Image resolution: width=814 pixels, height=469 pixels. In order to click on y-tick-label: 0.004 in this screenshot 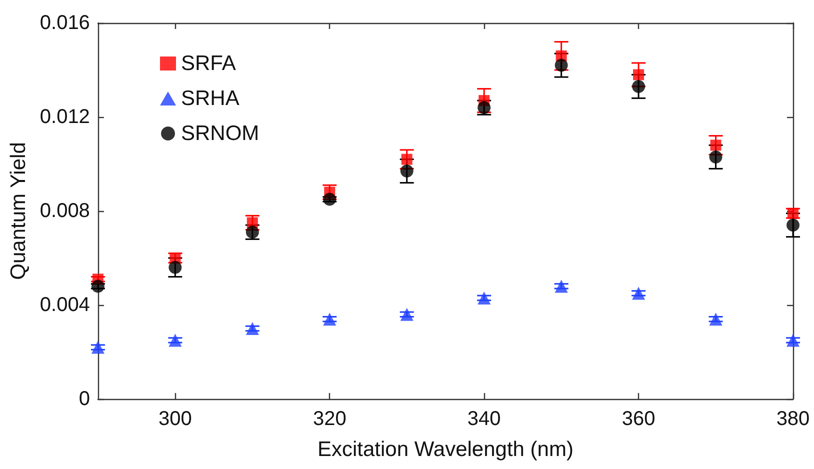, I will do `click(65, 305)`.